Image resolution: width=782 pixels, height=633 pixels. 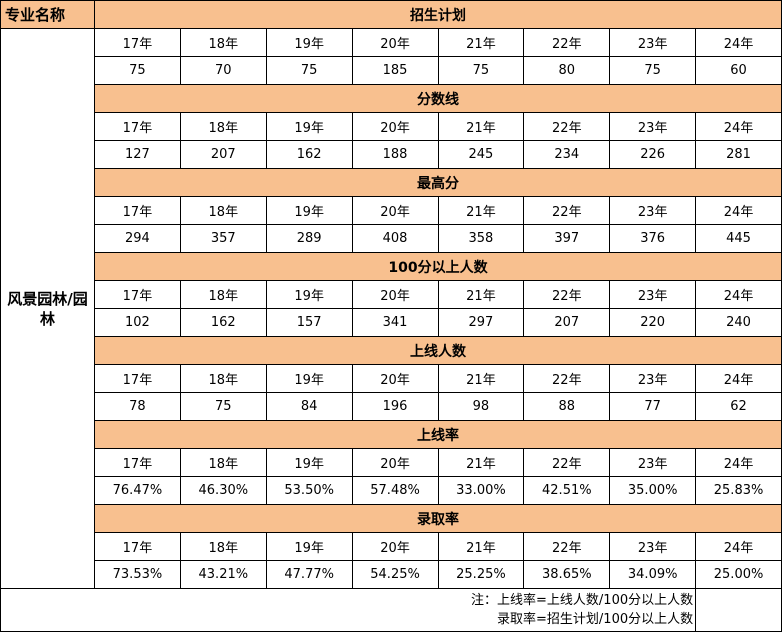 What do you see at coordinates (395, 154) in the screenshot?
I see `value-cell: 188` at bounding box center [395, 154].